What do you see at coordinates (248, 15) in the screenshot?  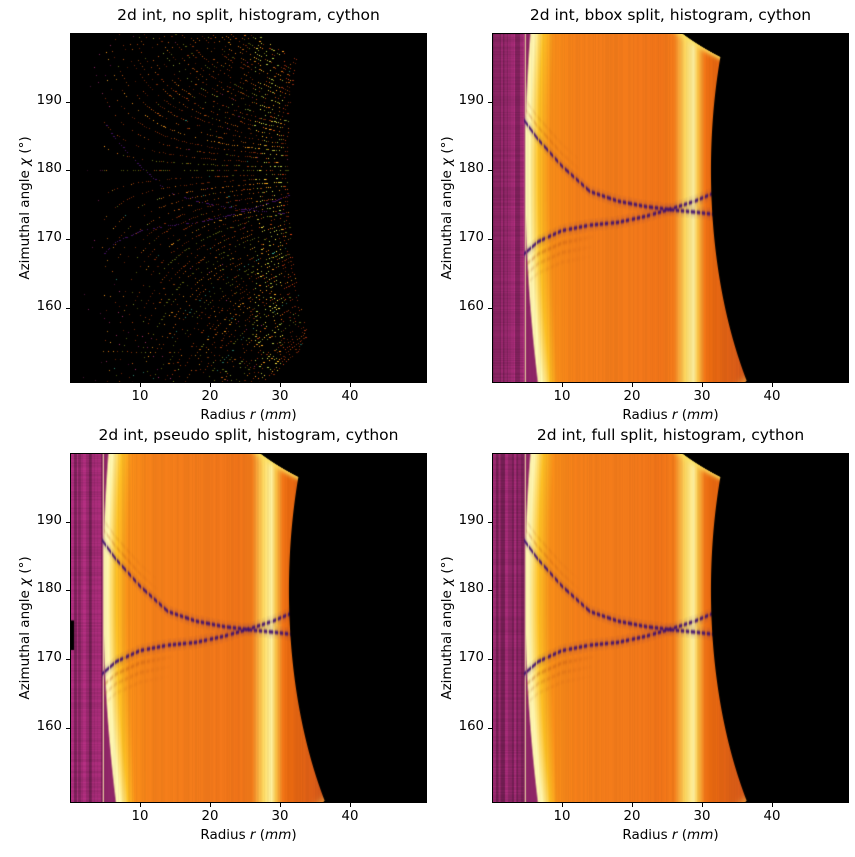 I see `panel-title: 2d int, no split, histogram, cython` at bounding box center [248, 15].